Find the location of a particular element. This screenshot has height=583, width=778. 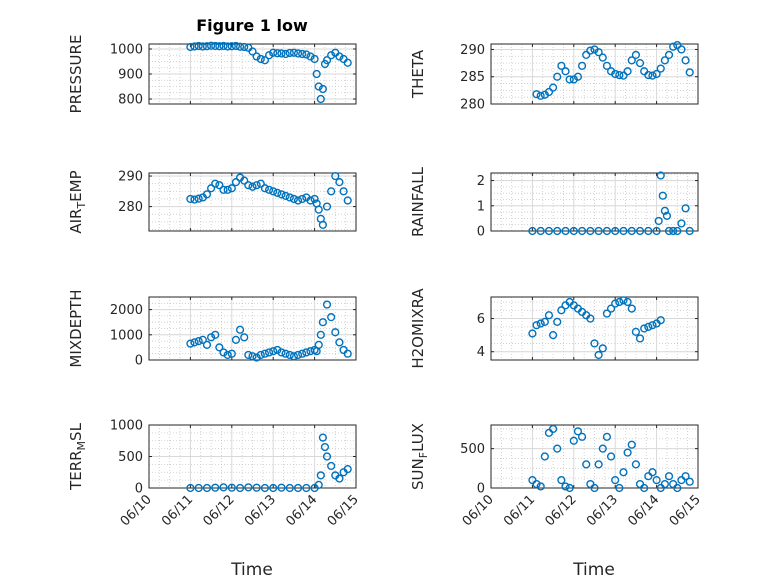

y-tick-label: 500 is located at coordinates (472, 449).